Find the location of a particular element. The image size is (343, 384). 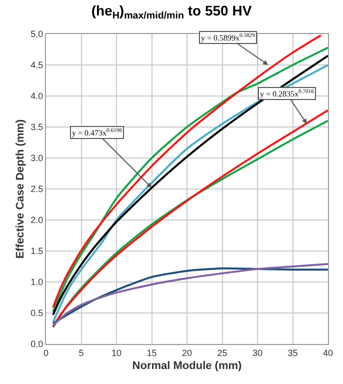

x-tick-label: 5 is located at coordinates (81, 353).